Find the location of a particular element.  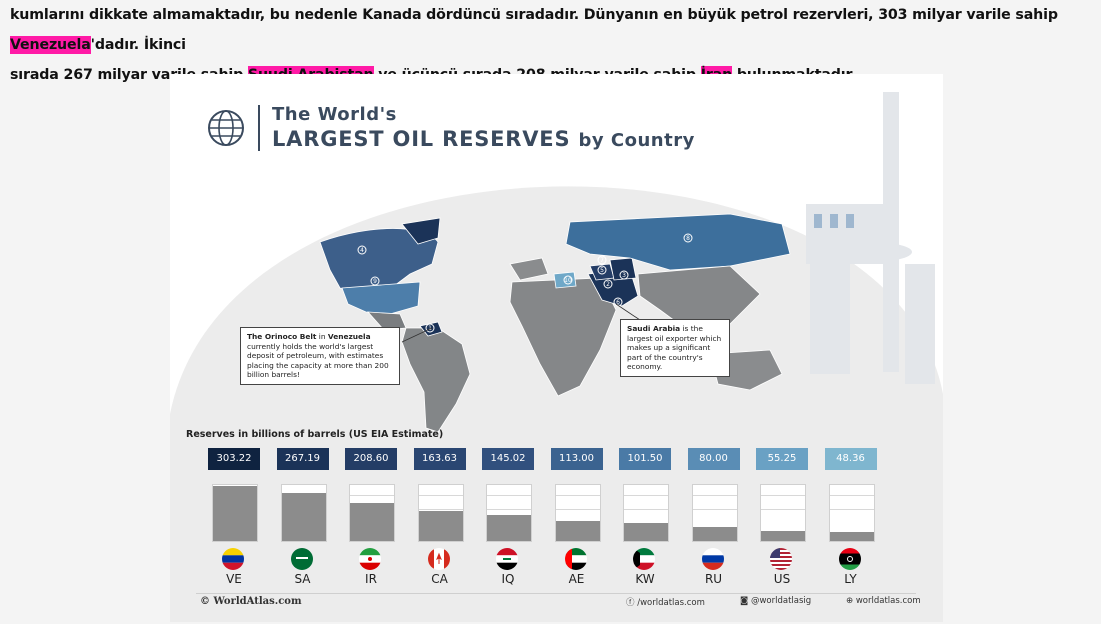

map-marker: 5 is located at coordinates (602, 270).